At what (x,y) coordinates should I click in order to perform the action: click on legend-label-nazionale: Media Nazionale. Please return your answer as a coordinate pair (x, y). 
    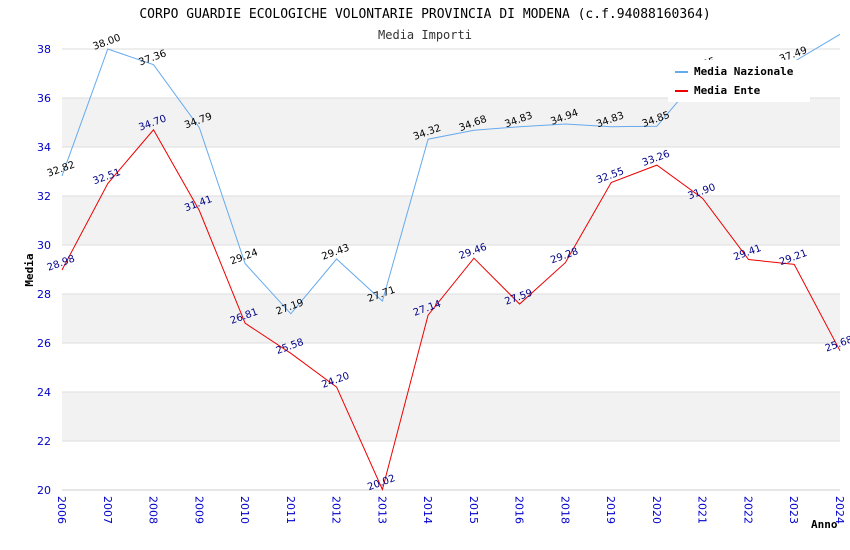
    Looking at the image, I should click on (744, 71).